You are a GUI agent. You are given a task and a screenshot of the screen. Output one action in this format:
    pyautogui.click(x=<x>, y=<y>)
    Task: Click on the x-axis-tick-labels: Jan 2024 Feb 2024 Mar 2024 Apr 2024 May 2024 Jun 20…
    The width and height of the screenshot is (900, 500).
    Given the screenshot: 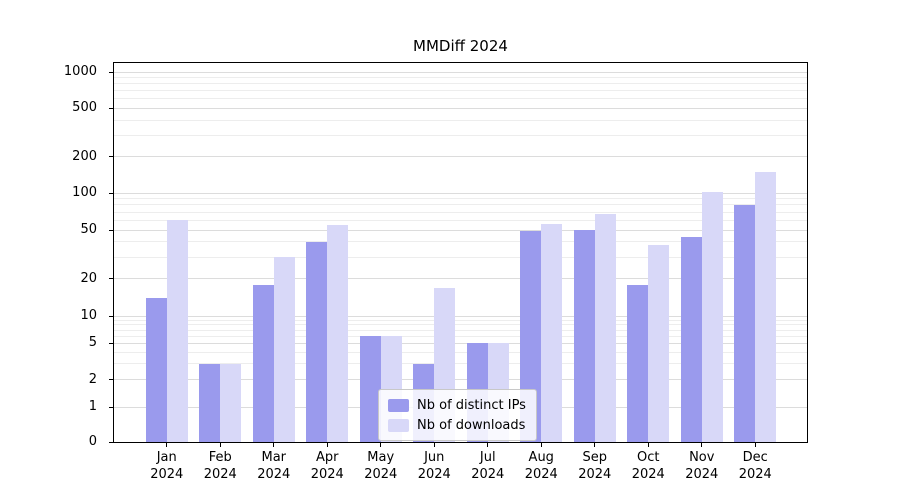 What is the action you would take?
    pyautogui.click(x=460, y=470)
    